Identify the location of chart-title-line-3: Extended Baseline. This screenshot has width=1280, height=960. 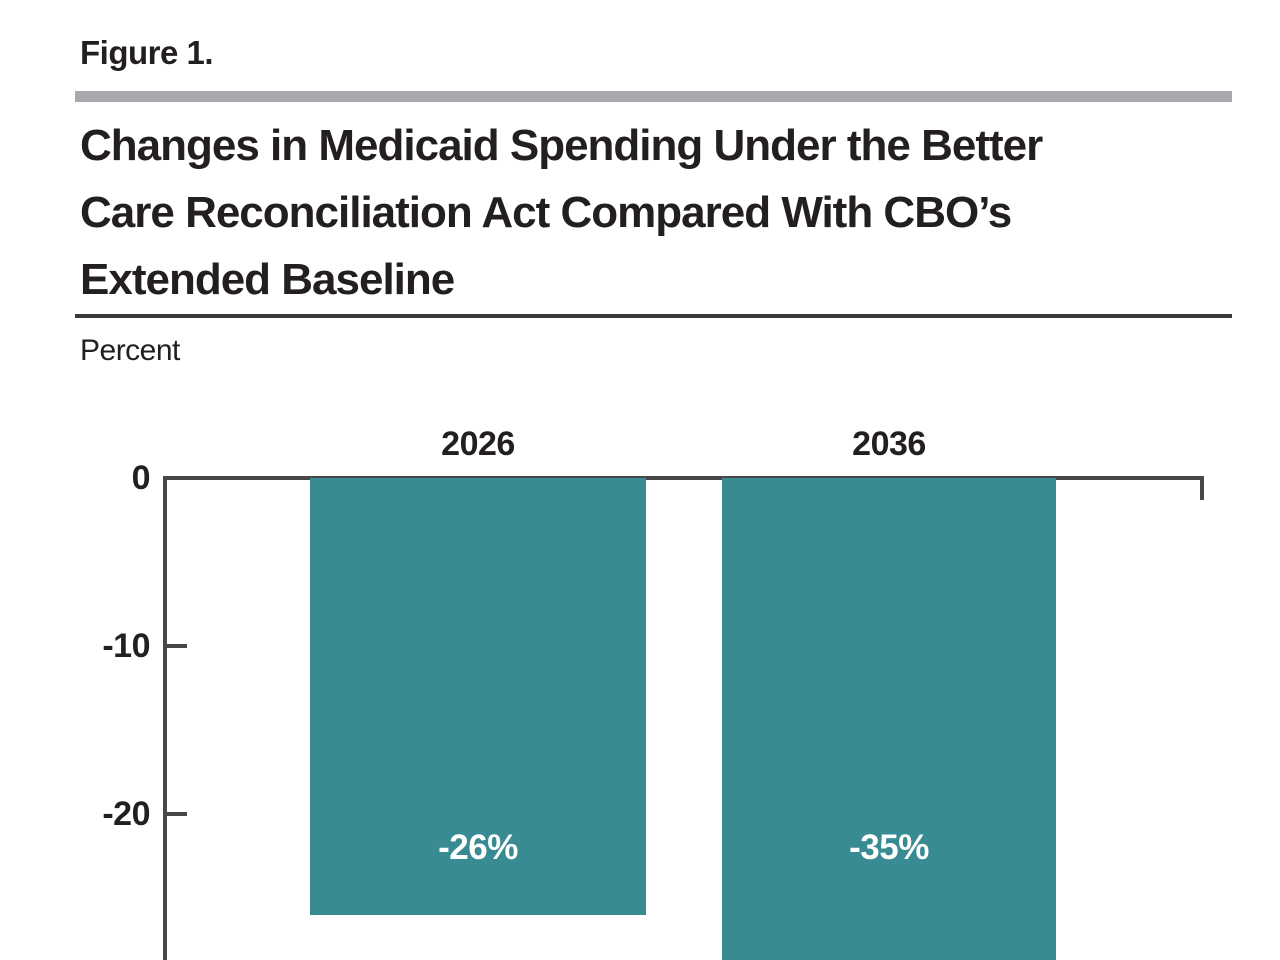
(267, 279).